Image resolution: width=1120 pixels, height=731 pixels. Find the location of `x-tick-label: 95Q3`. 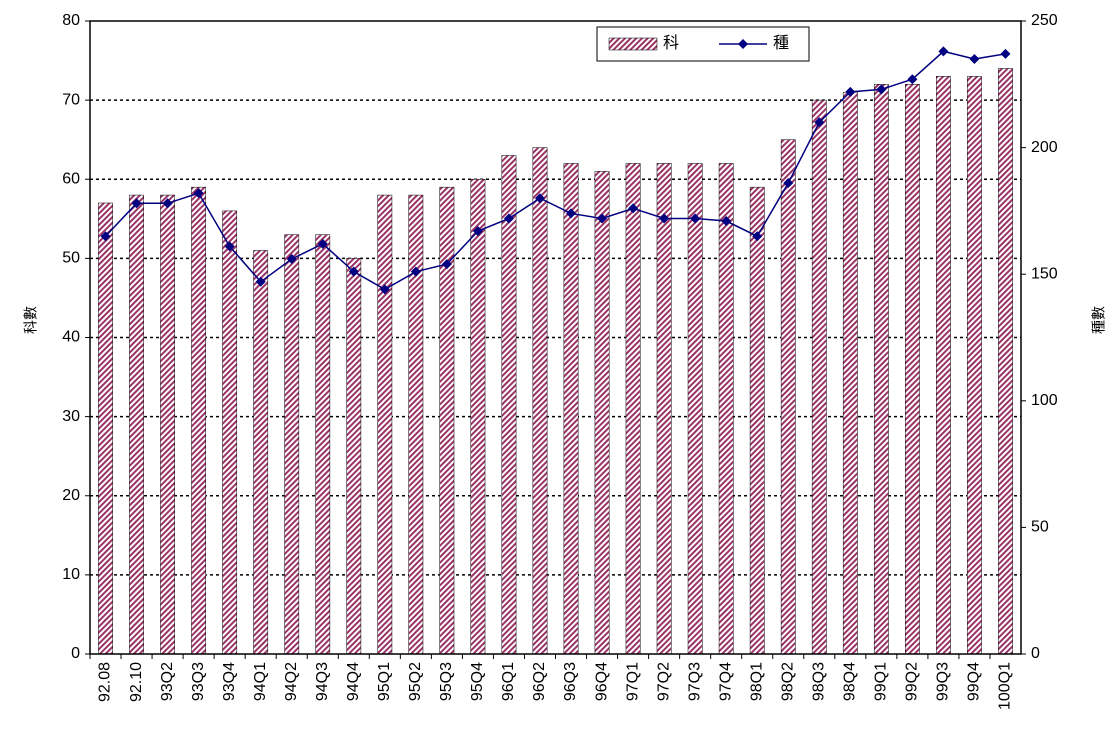

x-tick-label: 95Q3 is located at coordinates (446, 681).